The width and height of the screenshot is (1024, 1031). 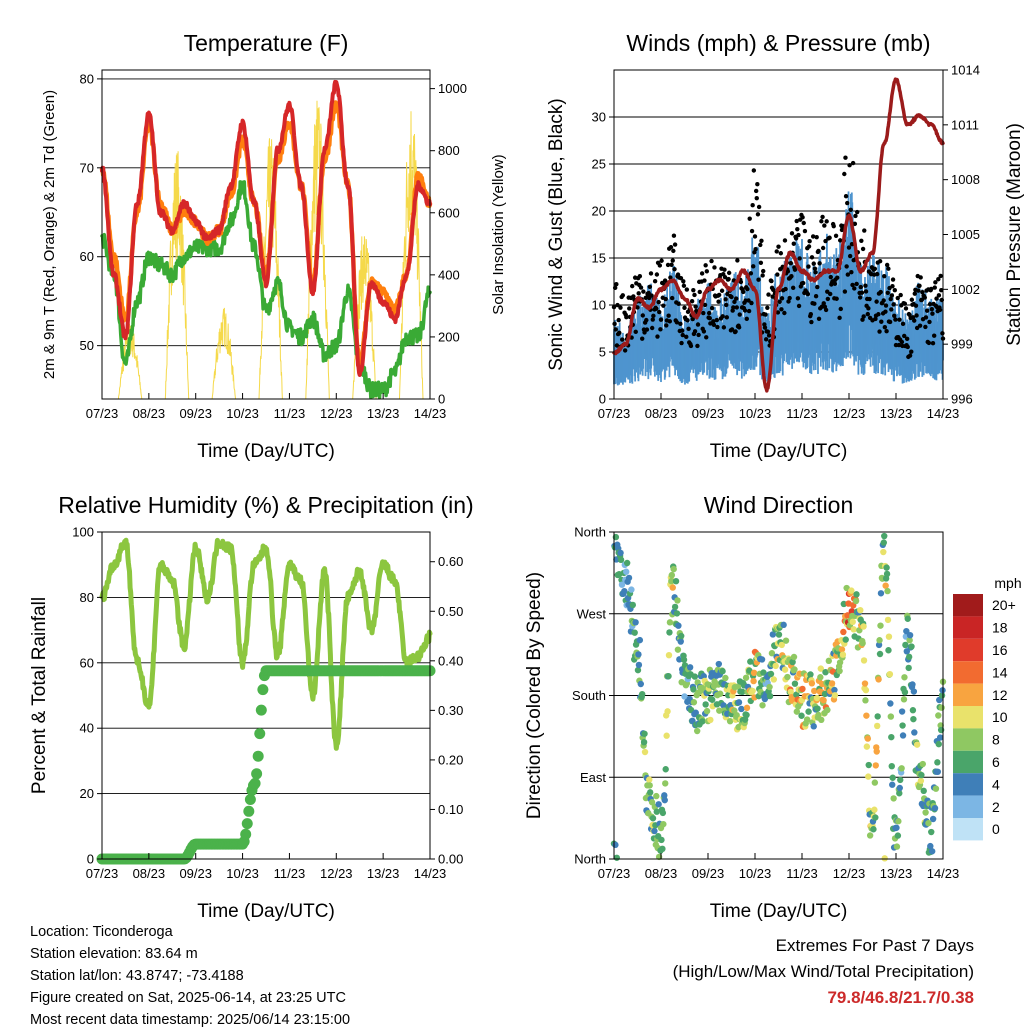 What do you see at coordinates (755, 413) in the screenshot?
I see `wind-xtick-label: 10/23` at bounding box center [755, 413].